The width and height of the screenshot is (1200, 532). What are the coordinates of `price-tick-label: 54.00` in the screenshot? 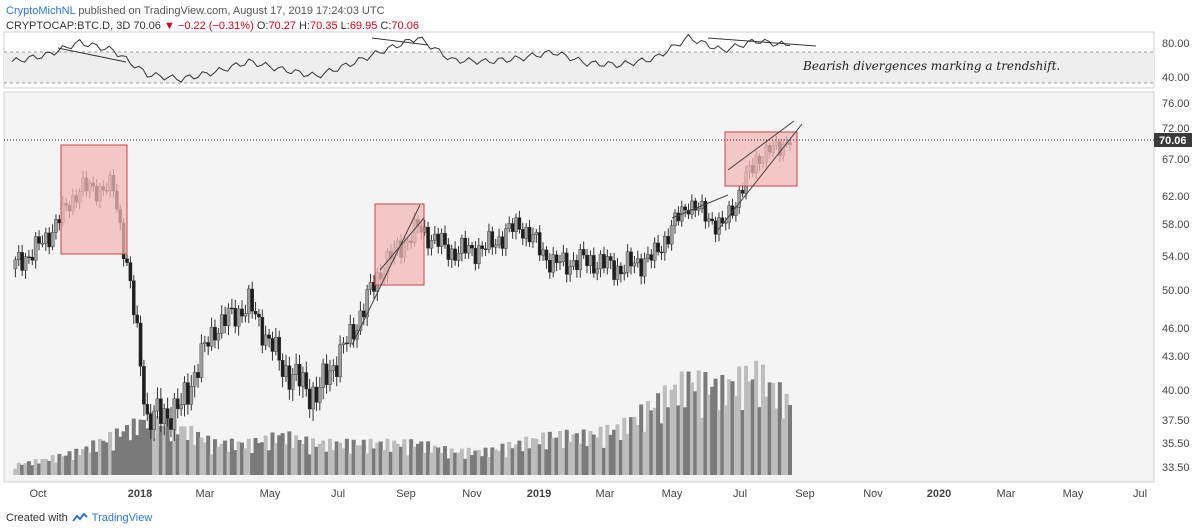 It's located at (1176, 257).